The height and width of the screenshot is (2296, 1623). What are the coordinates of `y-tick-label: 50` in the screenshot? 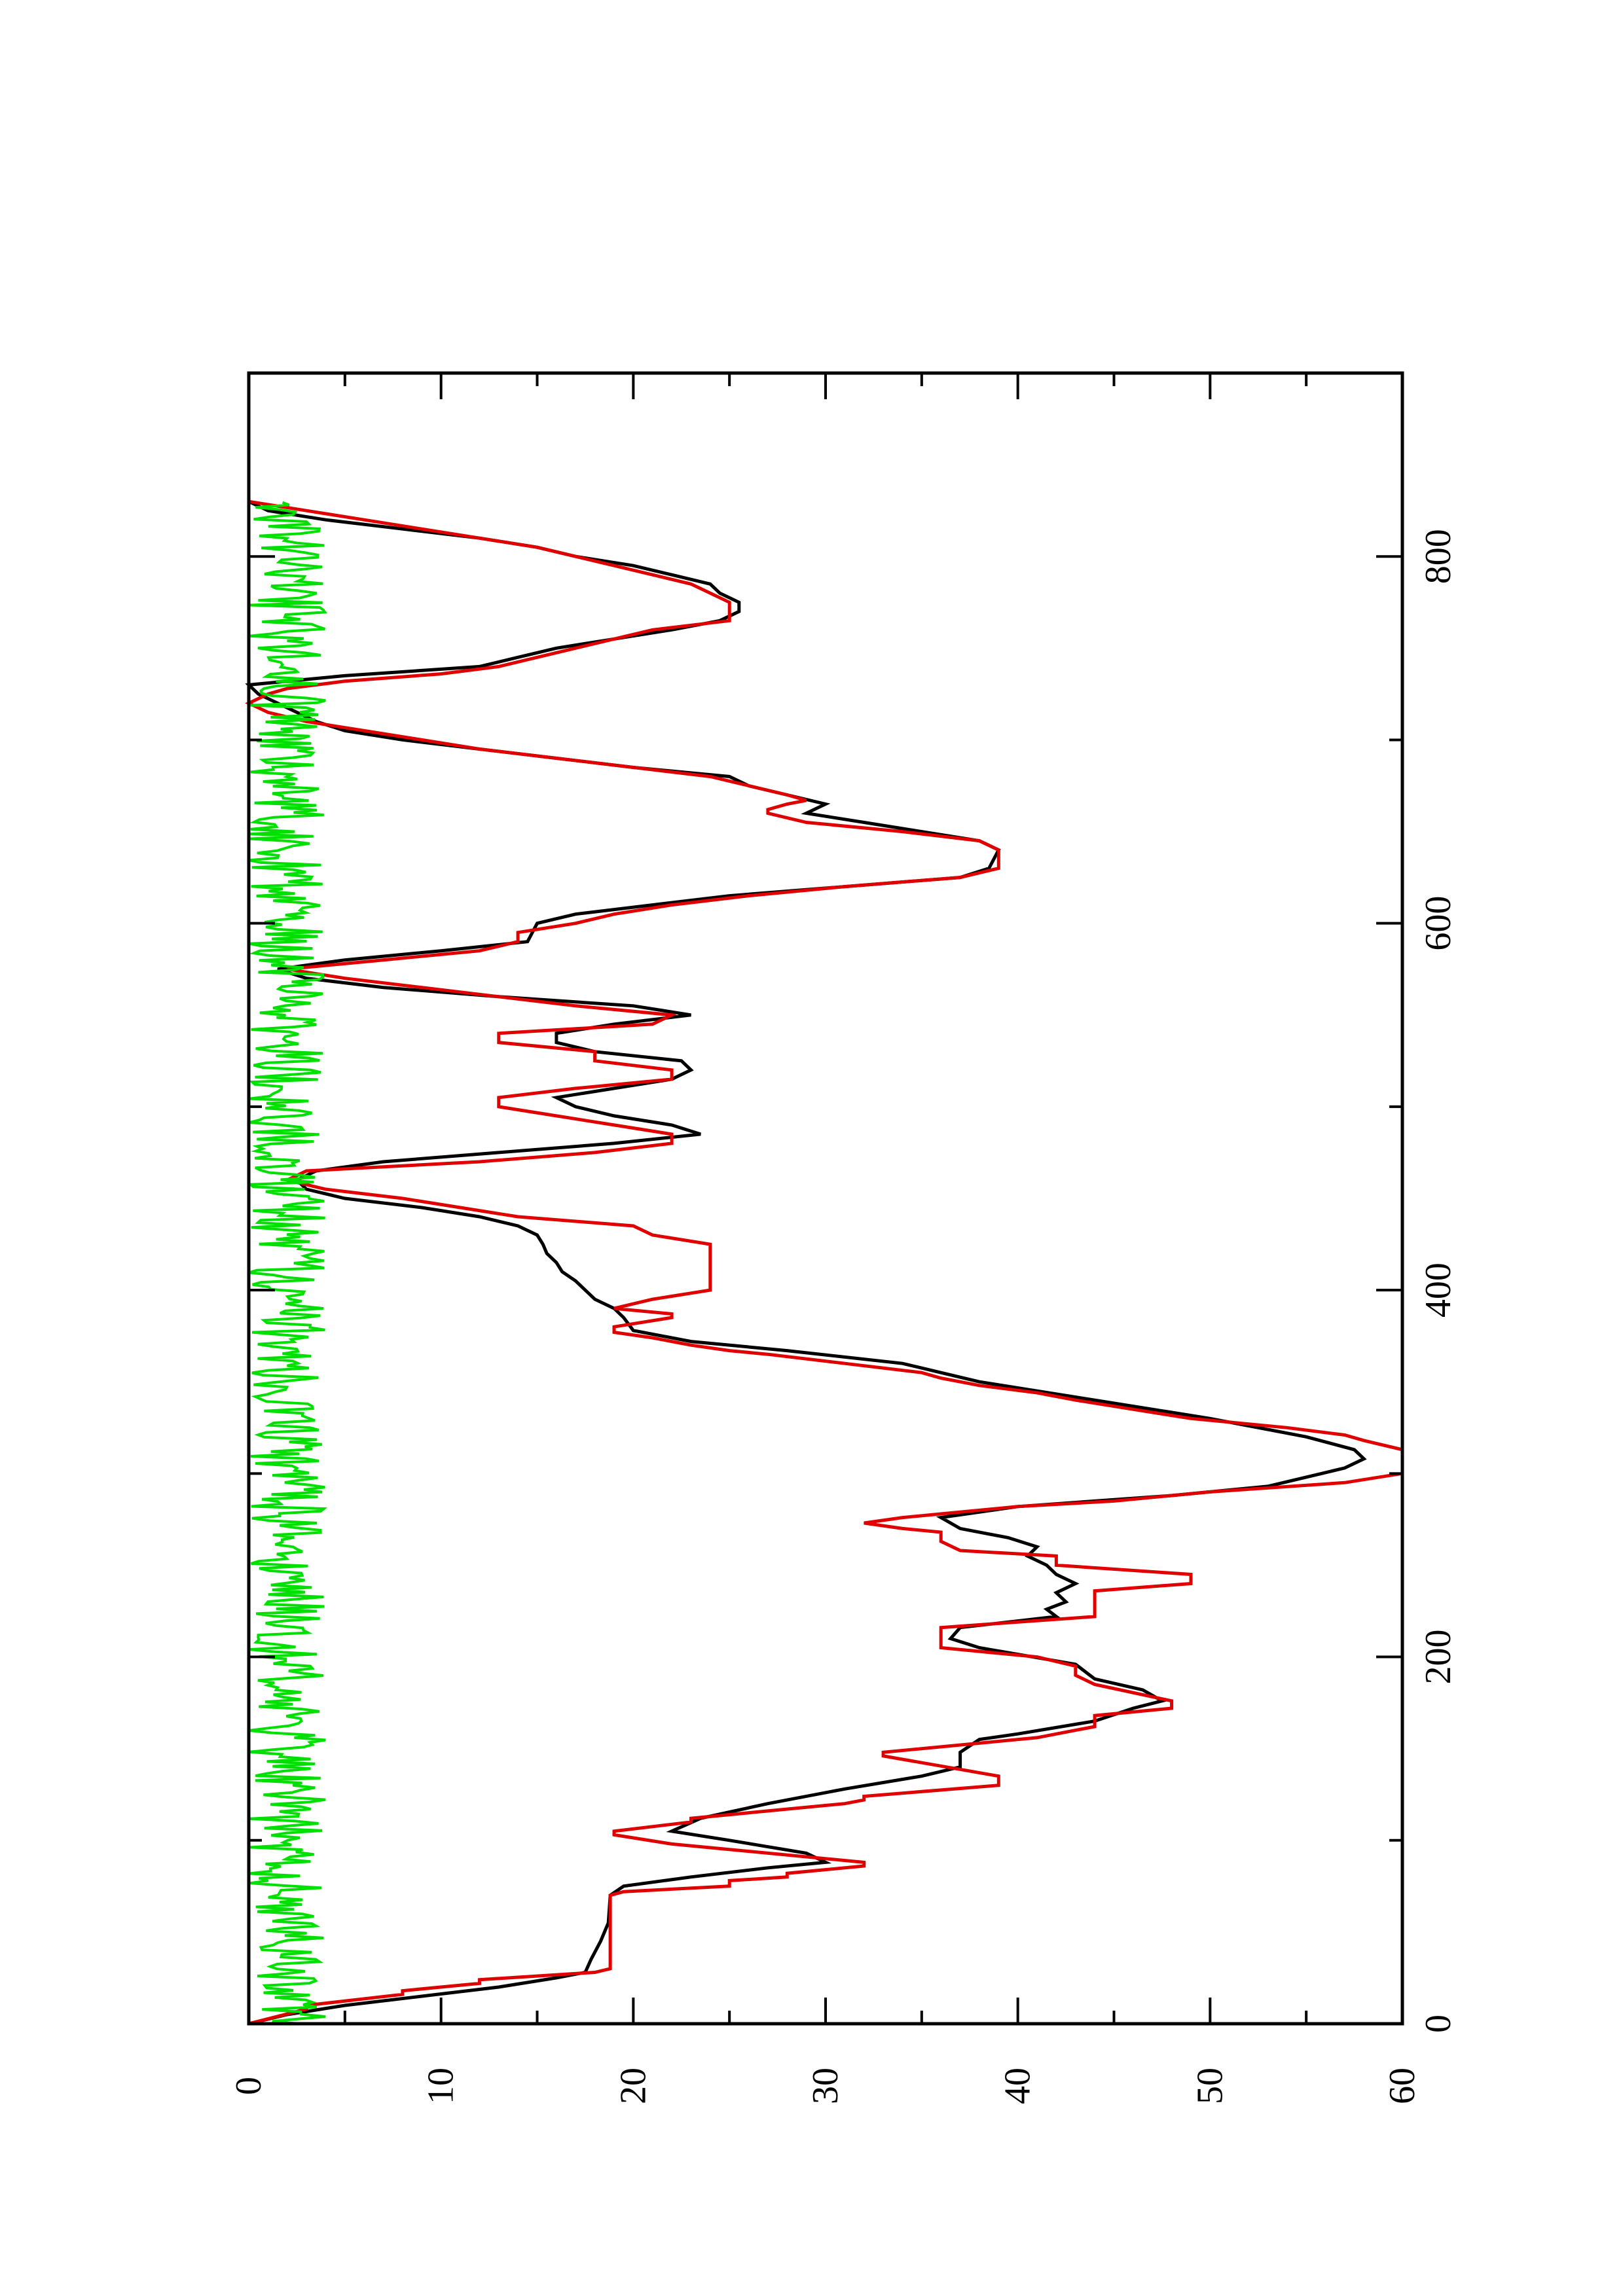 It's located at (1210, 2086).